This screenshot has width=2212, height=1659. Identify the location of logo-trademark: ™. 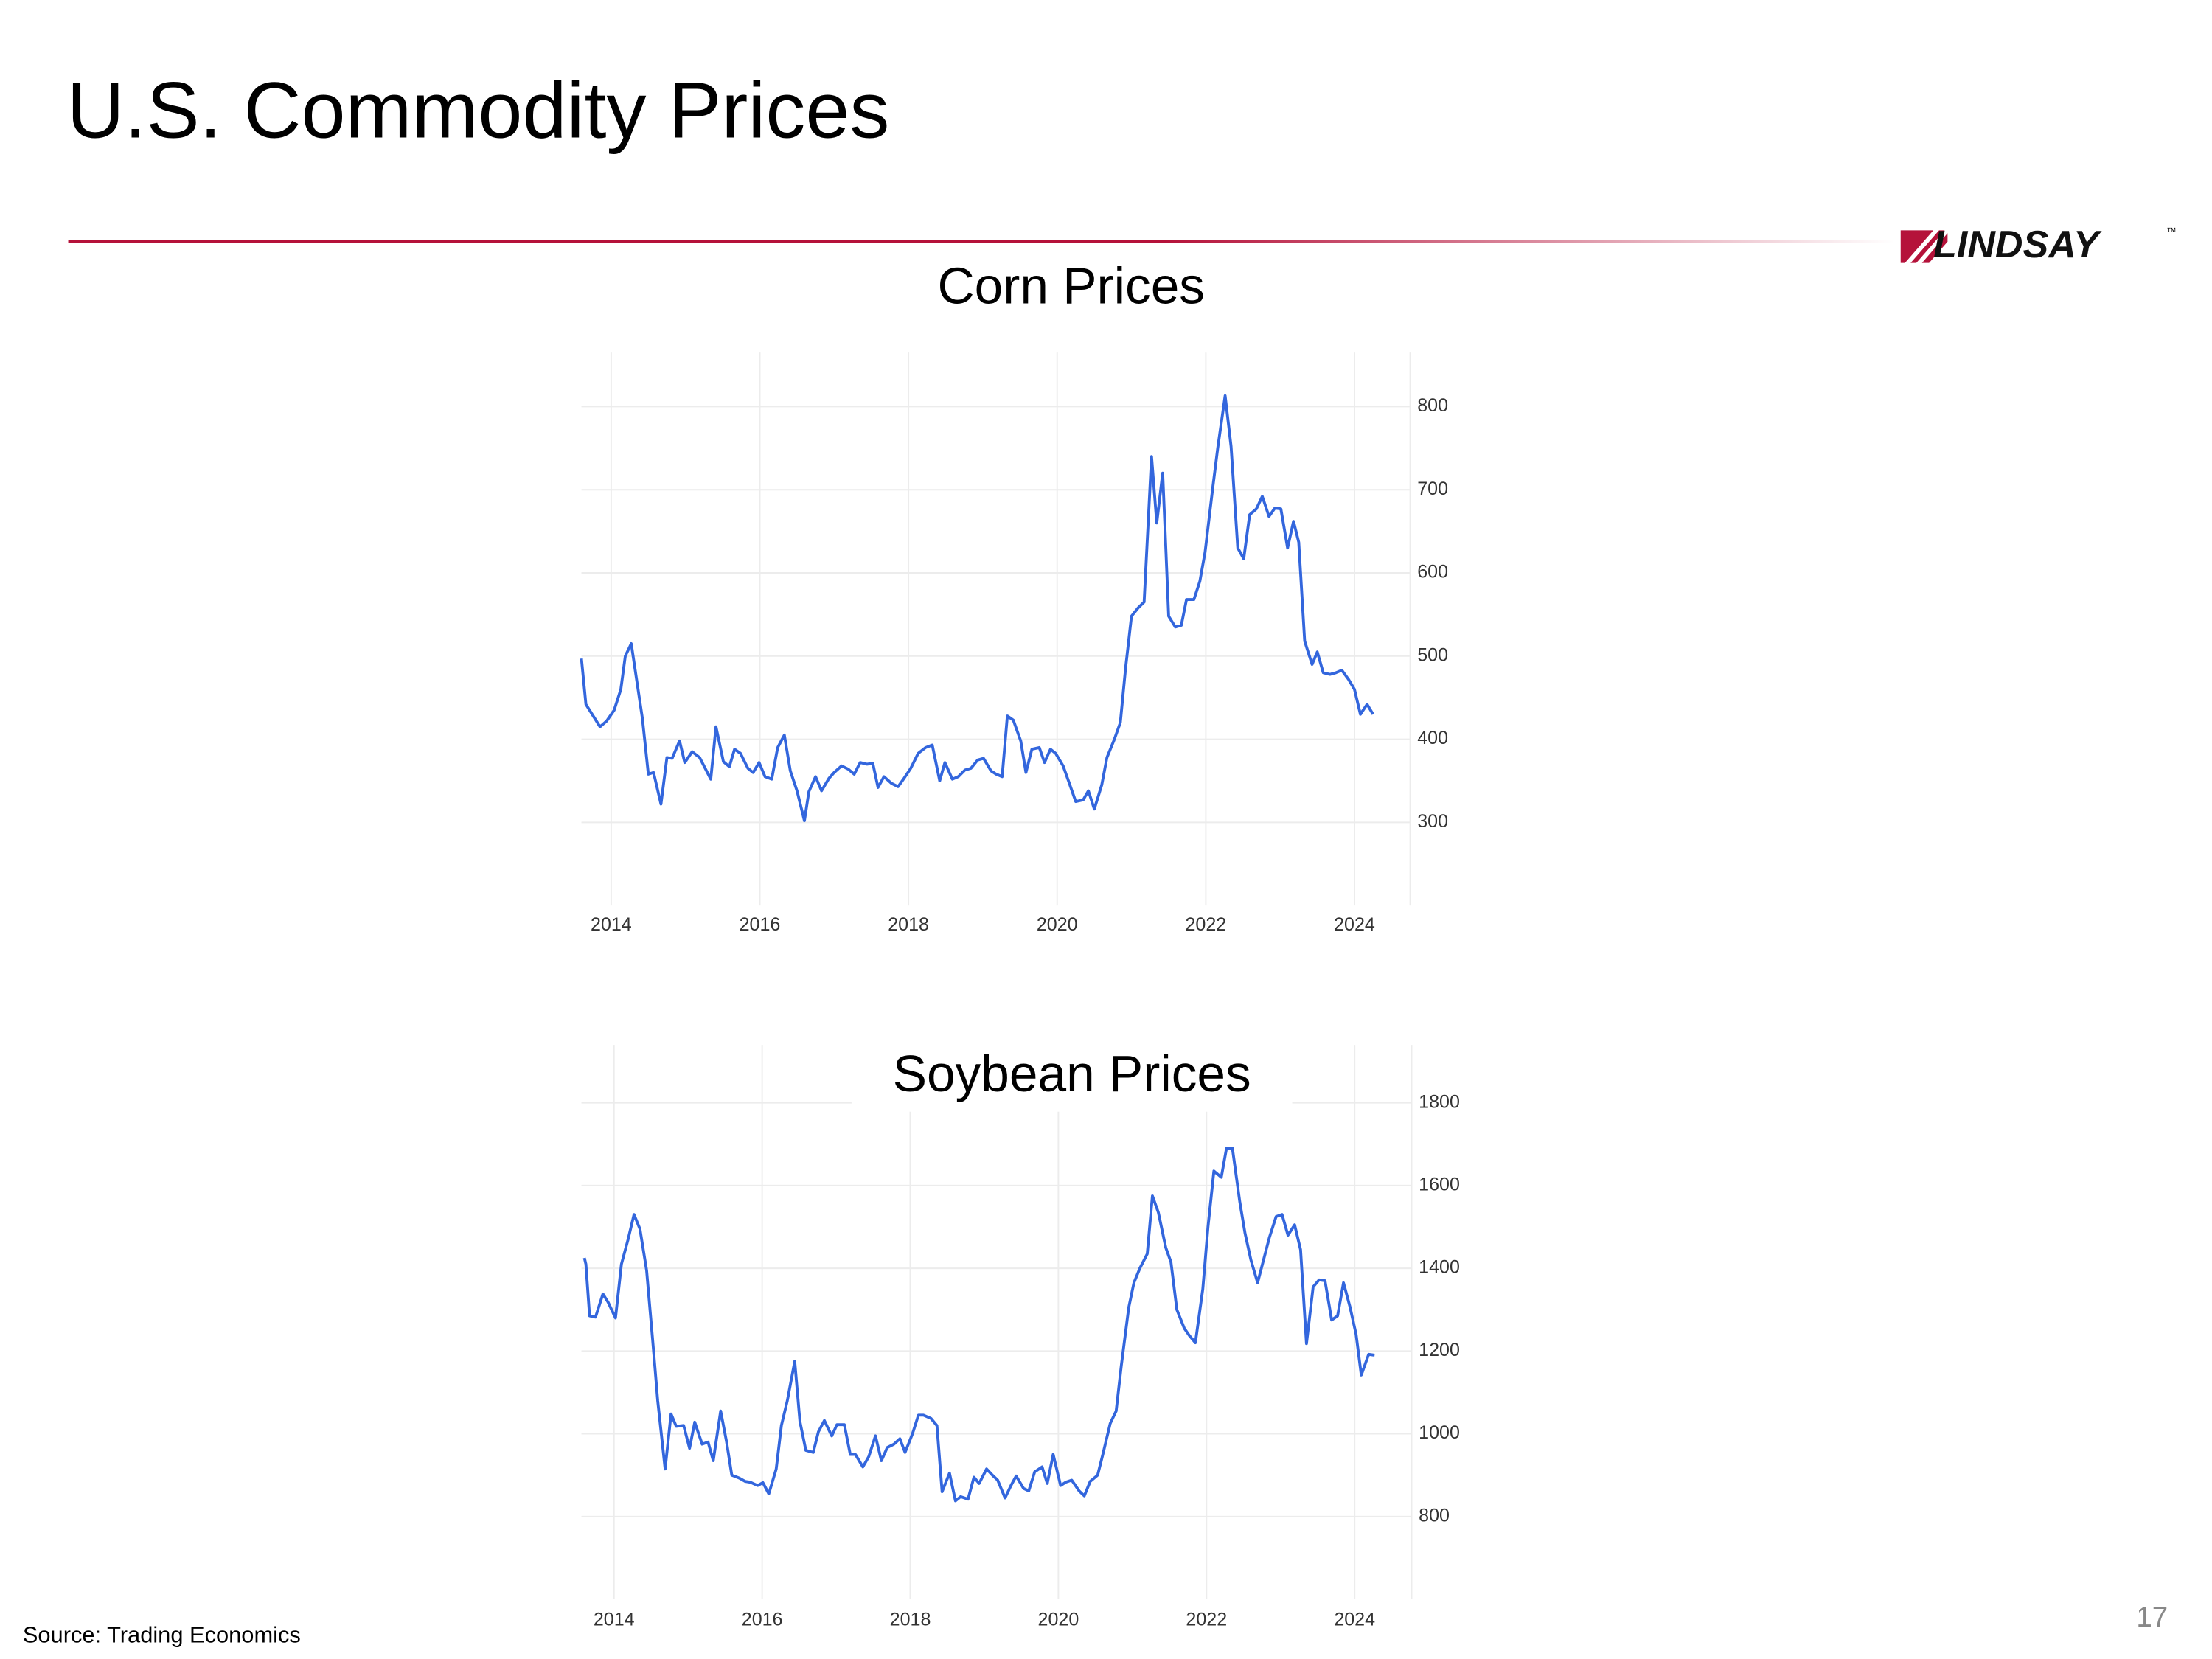
(2171, 231).